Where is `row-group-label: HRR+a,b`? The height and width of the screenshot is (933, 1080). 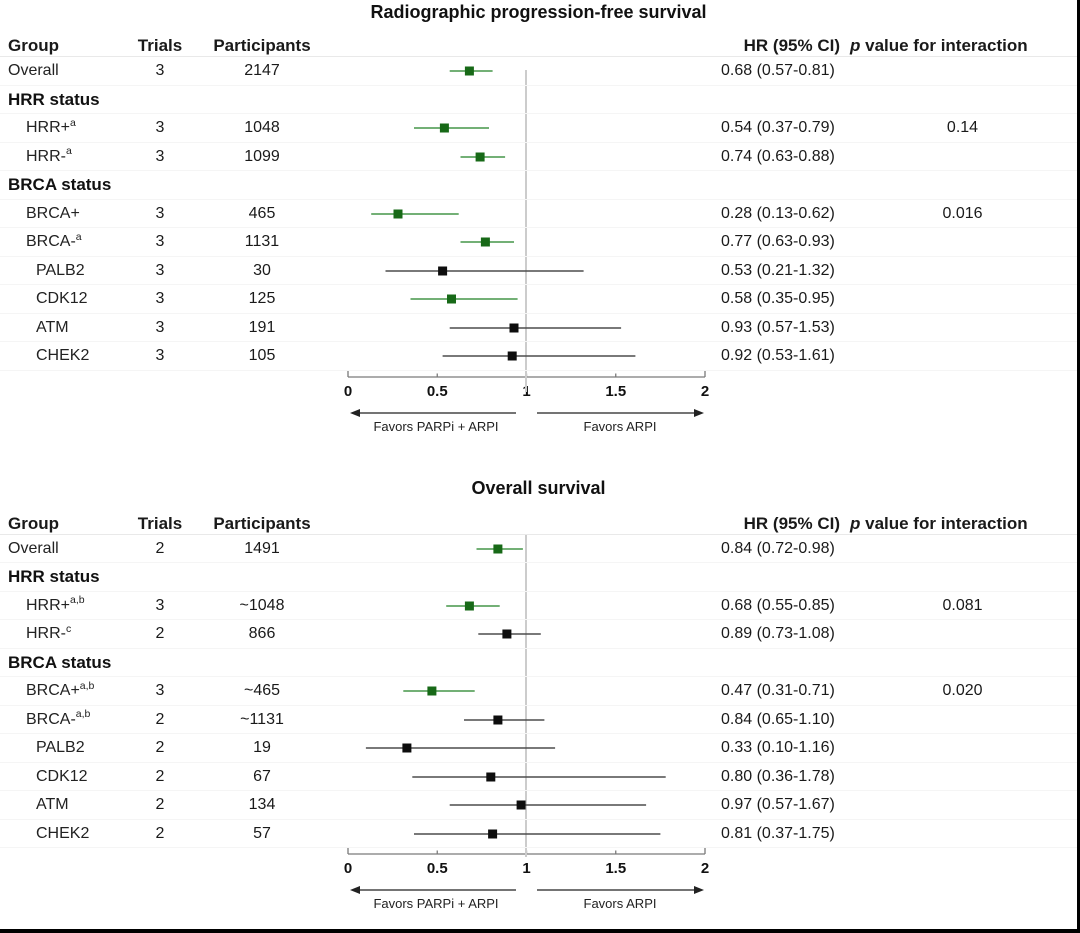 row-group-label: HRR+a,b is located at coordinates (55, 606).